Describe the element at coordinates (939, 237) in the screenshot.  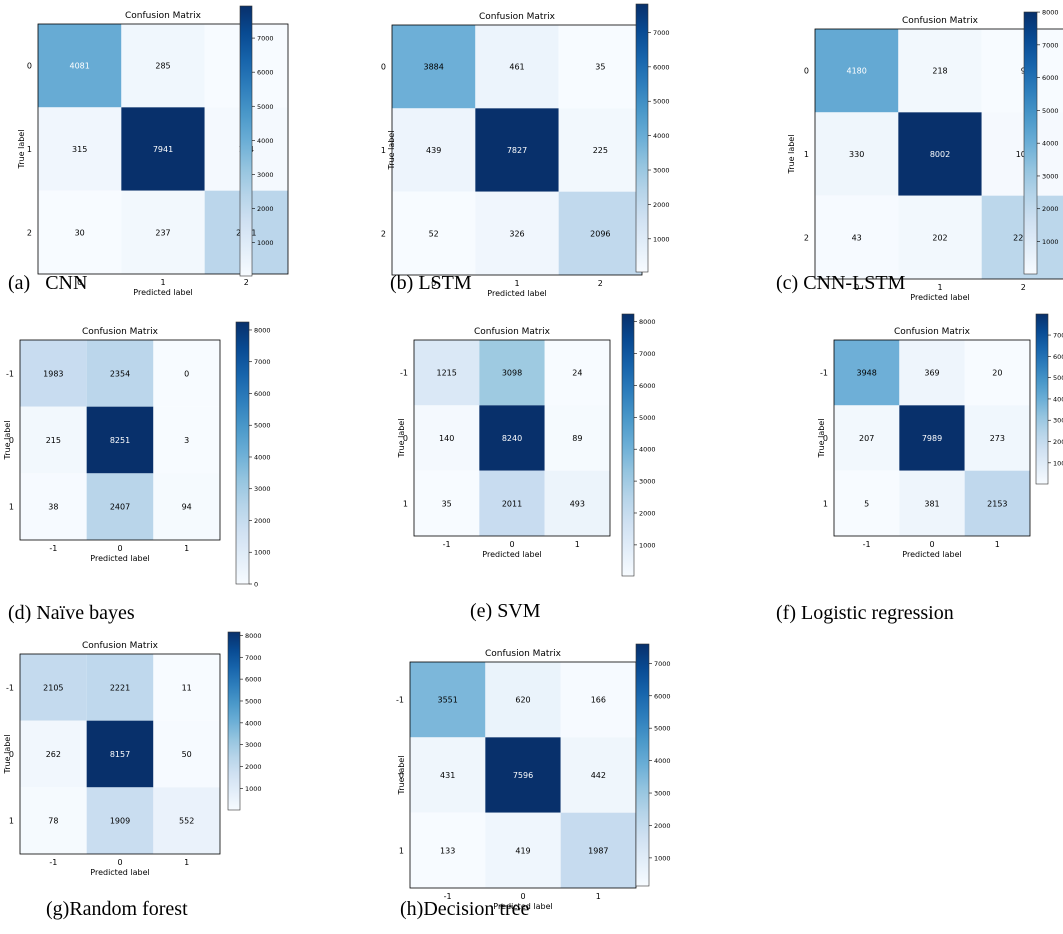
I see `cell-value-label: 202` at that location.